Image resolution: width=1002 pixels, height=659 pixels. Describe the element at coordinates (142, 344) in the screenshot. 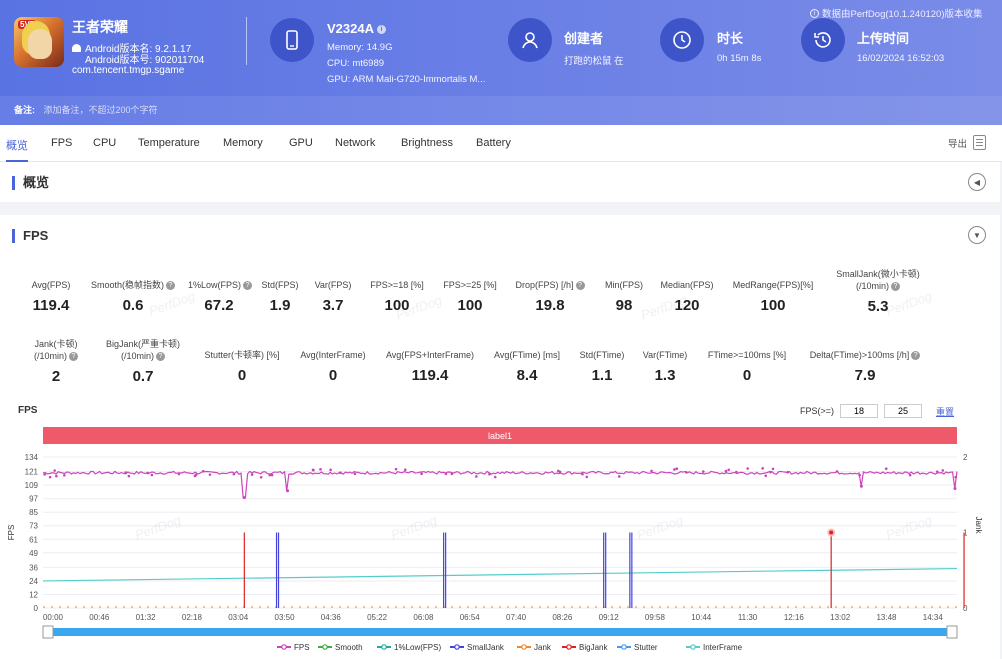

I see `metric-label: BigJank(严重卡顿)` at that location.